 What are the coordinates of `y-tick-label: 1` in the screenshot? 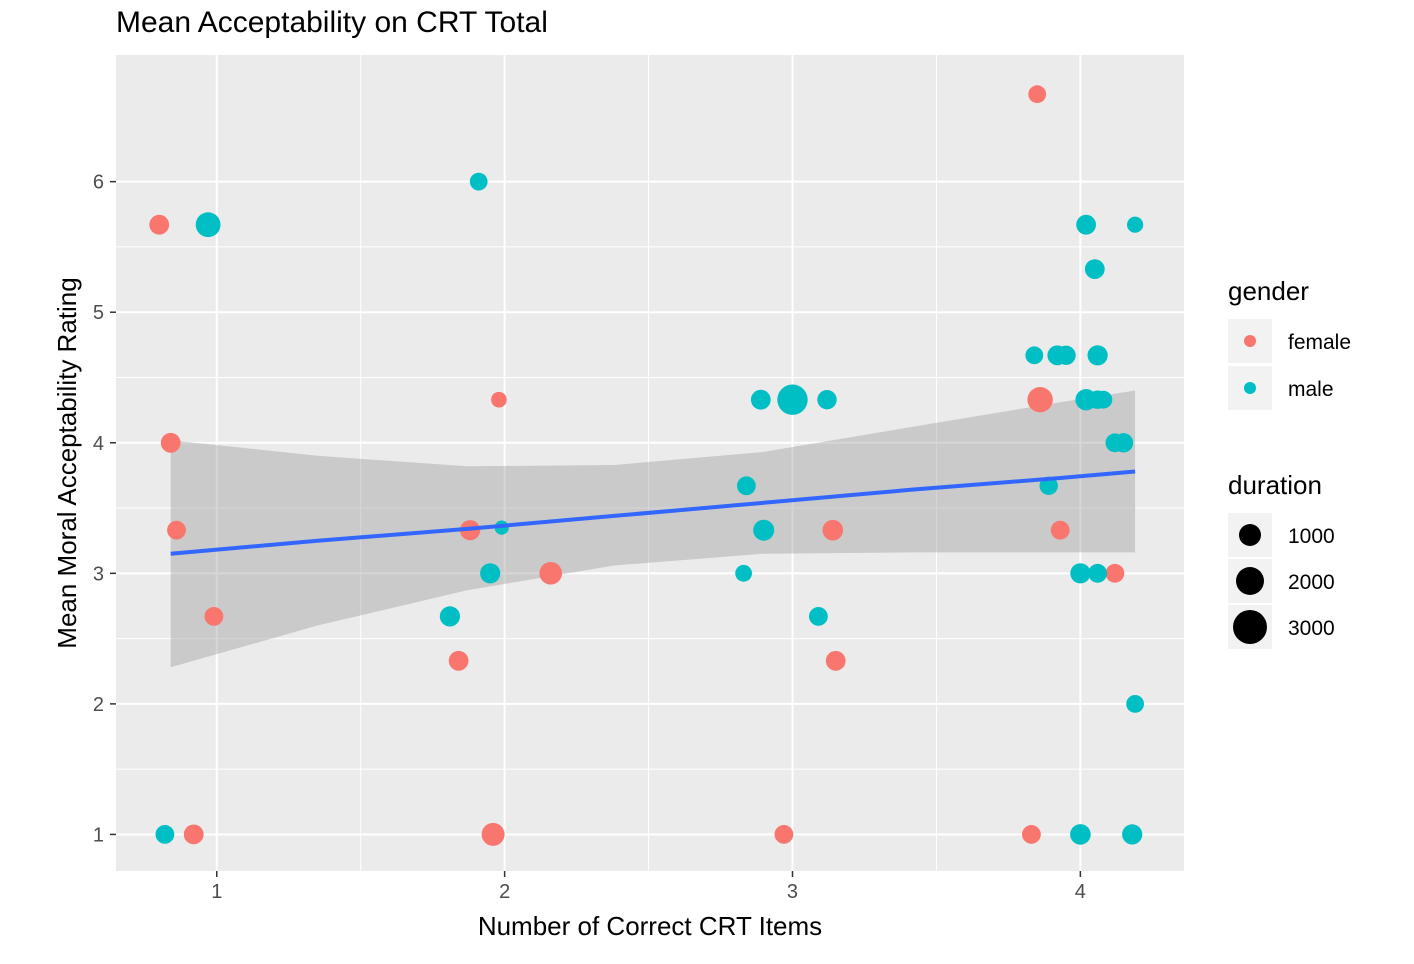 It's located at (98, 835).